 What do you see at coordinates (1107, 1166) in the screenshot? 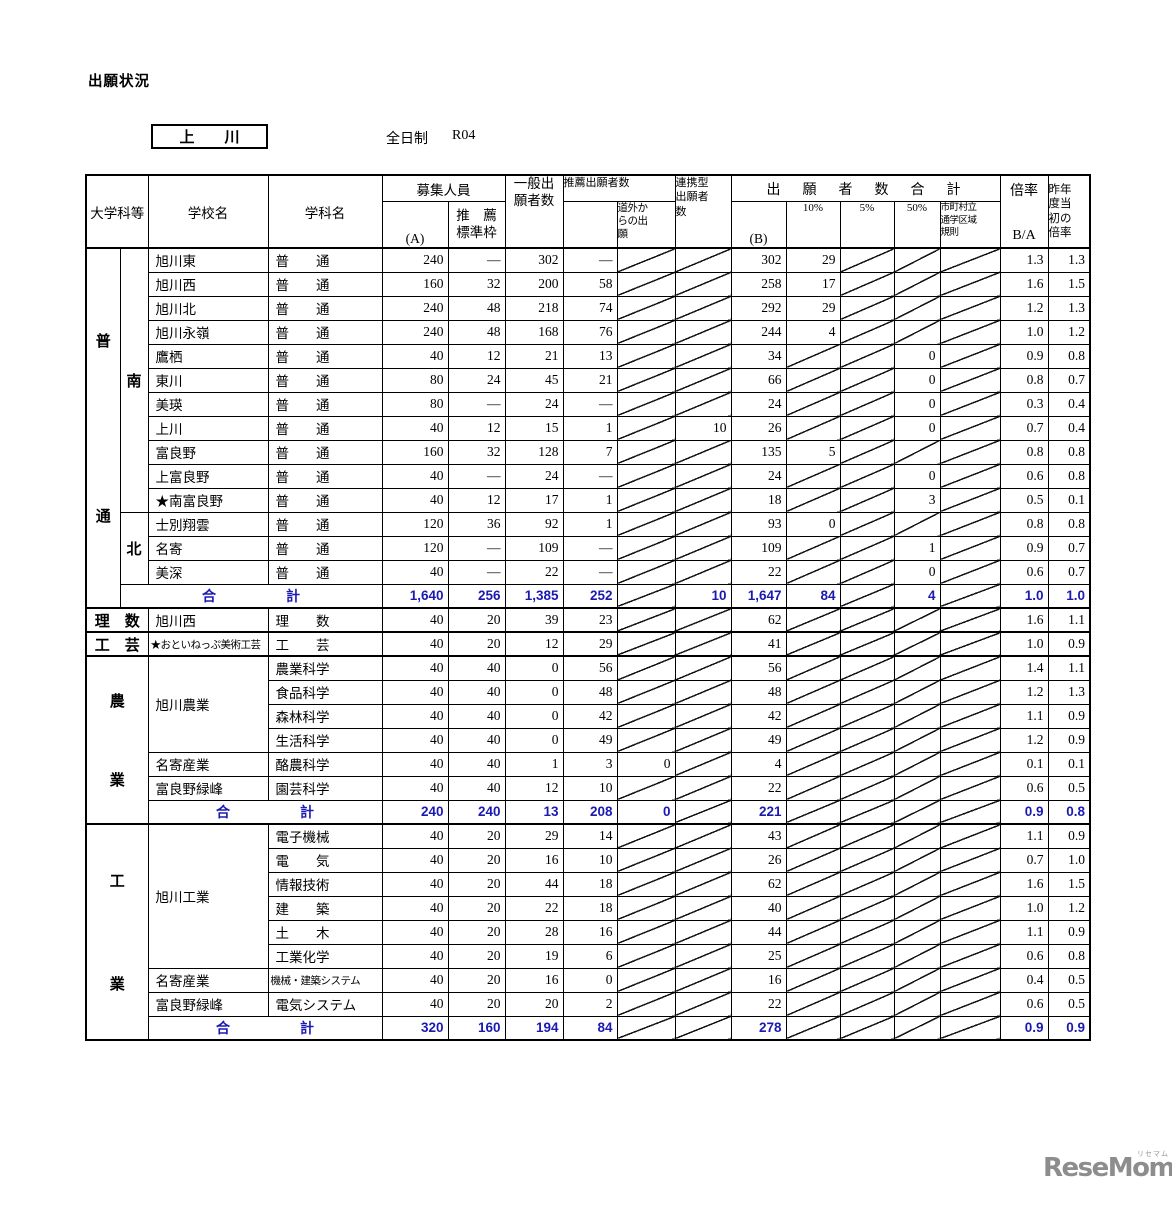
I see `resemom-logo: リセマム ReseMom.` at bounding box center [1107, 1166].